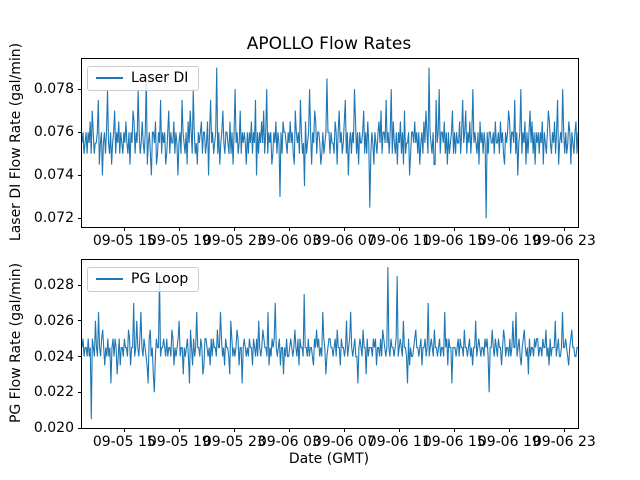 The width and height of the screenshot is (640, 480). What do you see at coordinates (53, 356) in the screenshot?
I see `y-tick-label: 0.024` at bounding box center [53, 356].